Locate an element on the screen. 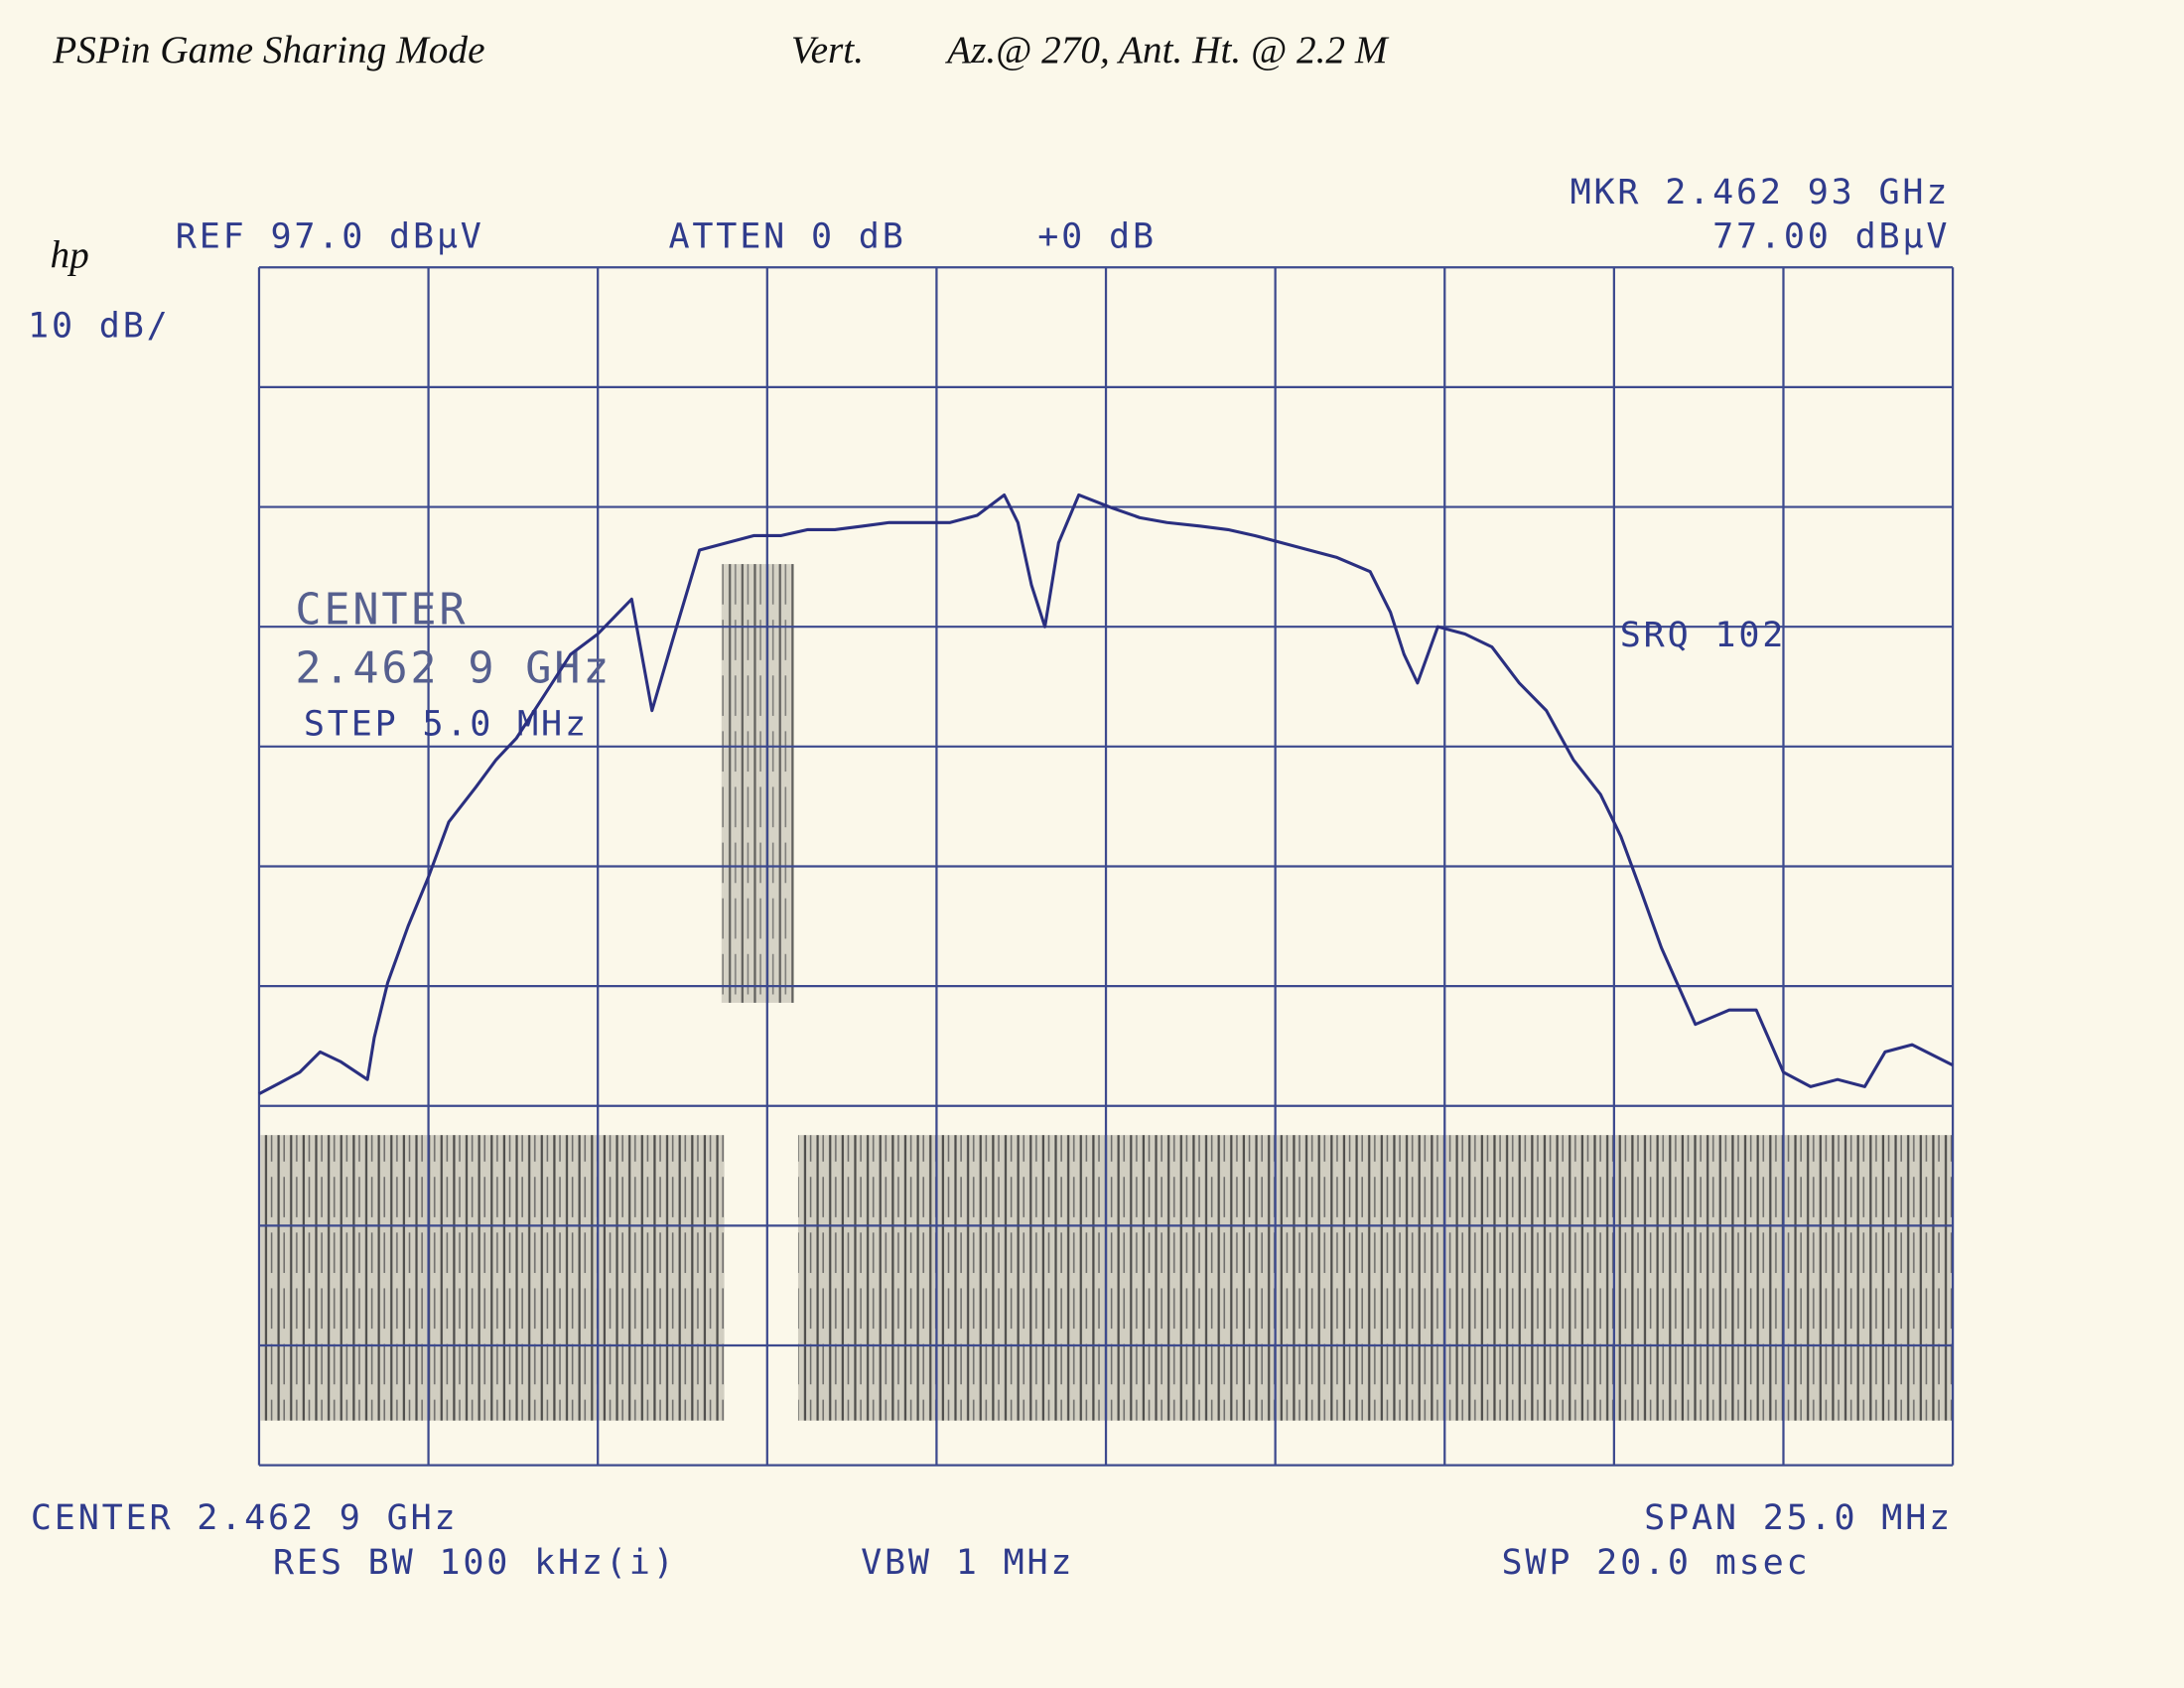  annotation: CENTER is located at coordinates (381, 609).